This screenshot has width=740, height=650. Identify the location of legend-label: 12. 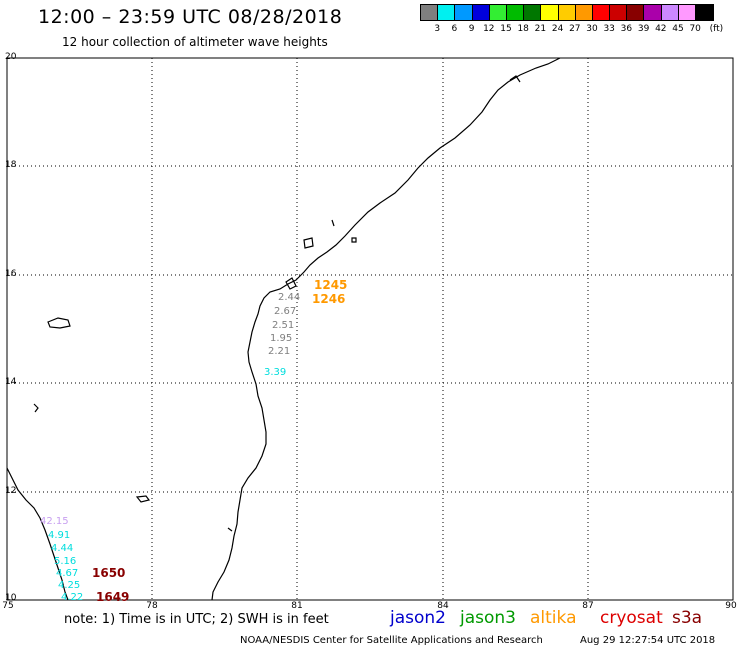
(489, 29).